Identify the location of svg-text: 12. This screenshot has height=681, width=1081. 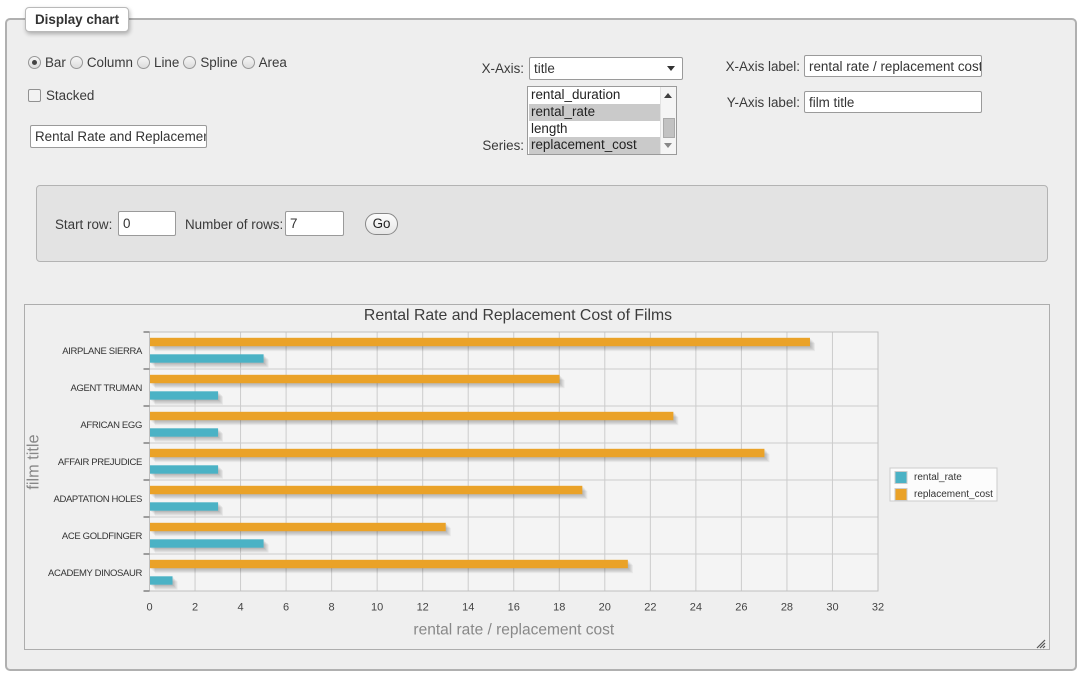
(423, 608).